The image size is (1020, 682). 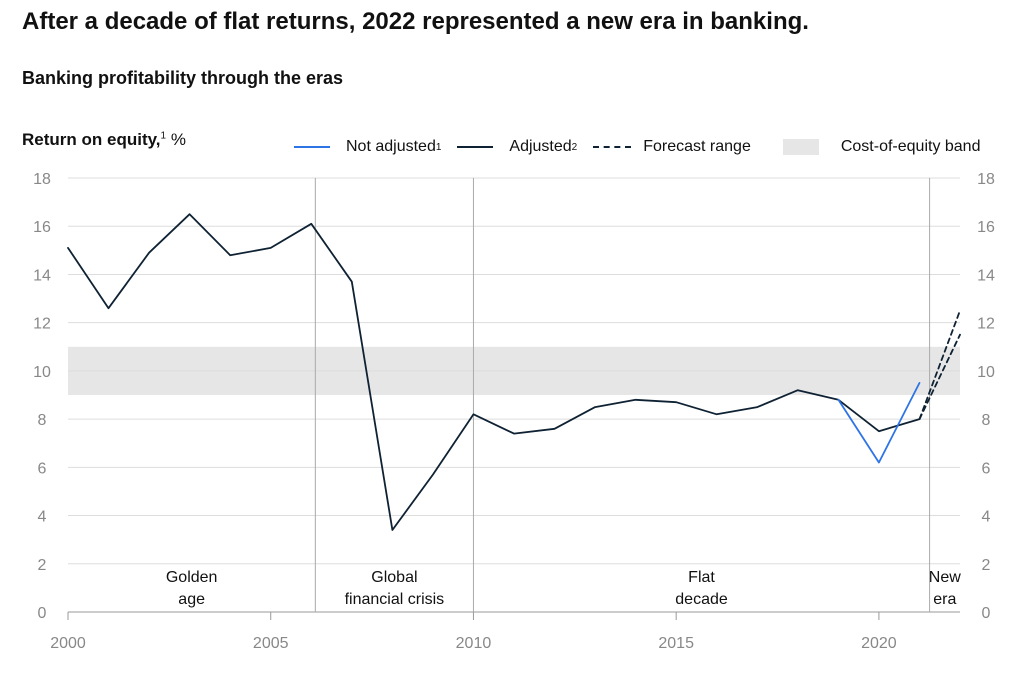 What do you see at coordinates (986, 275) in the screenshot?
I see `y-tick-label-right-14: 14` at bounding box center [986, 275].